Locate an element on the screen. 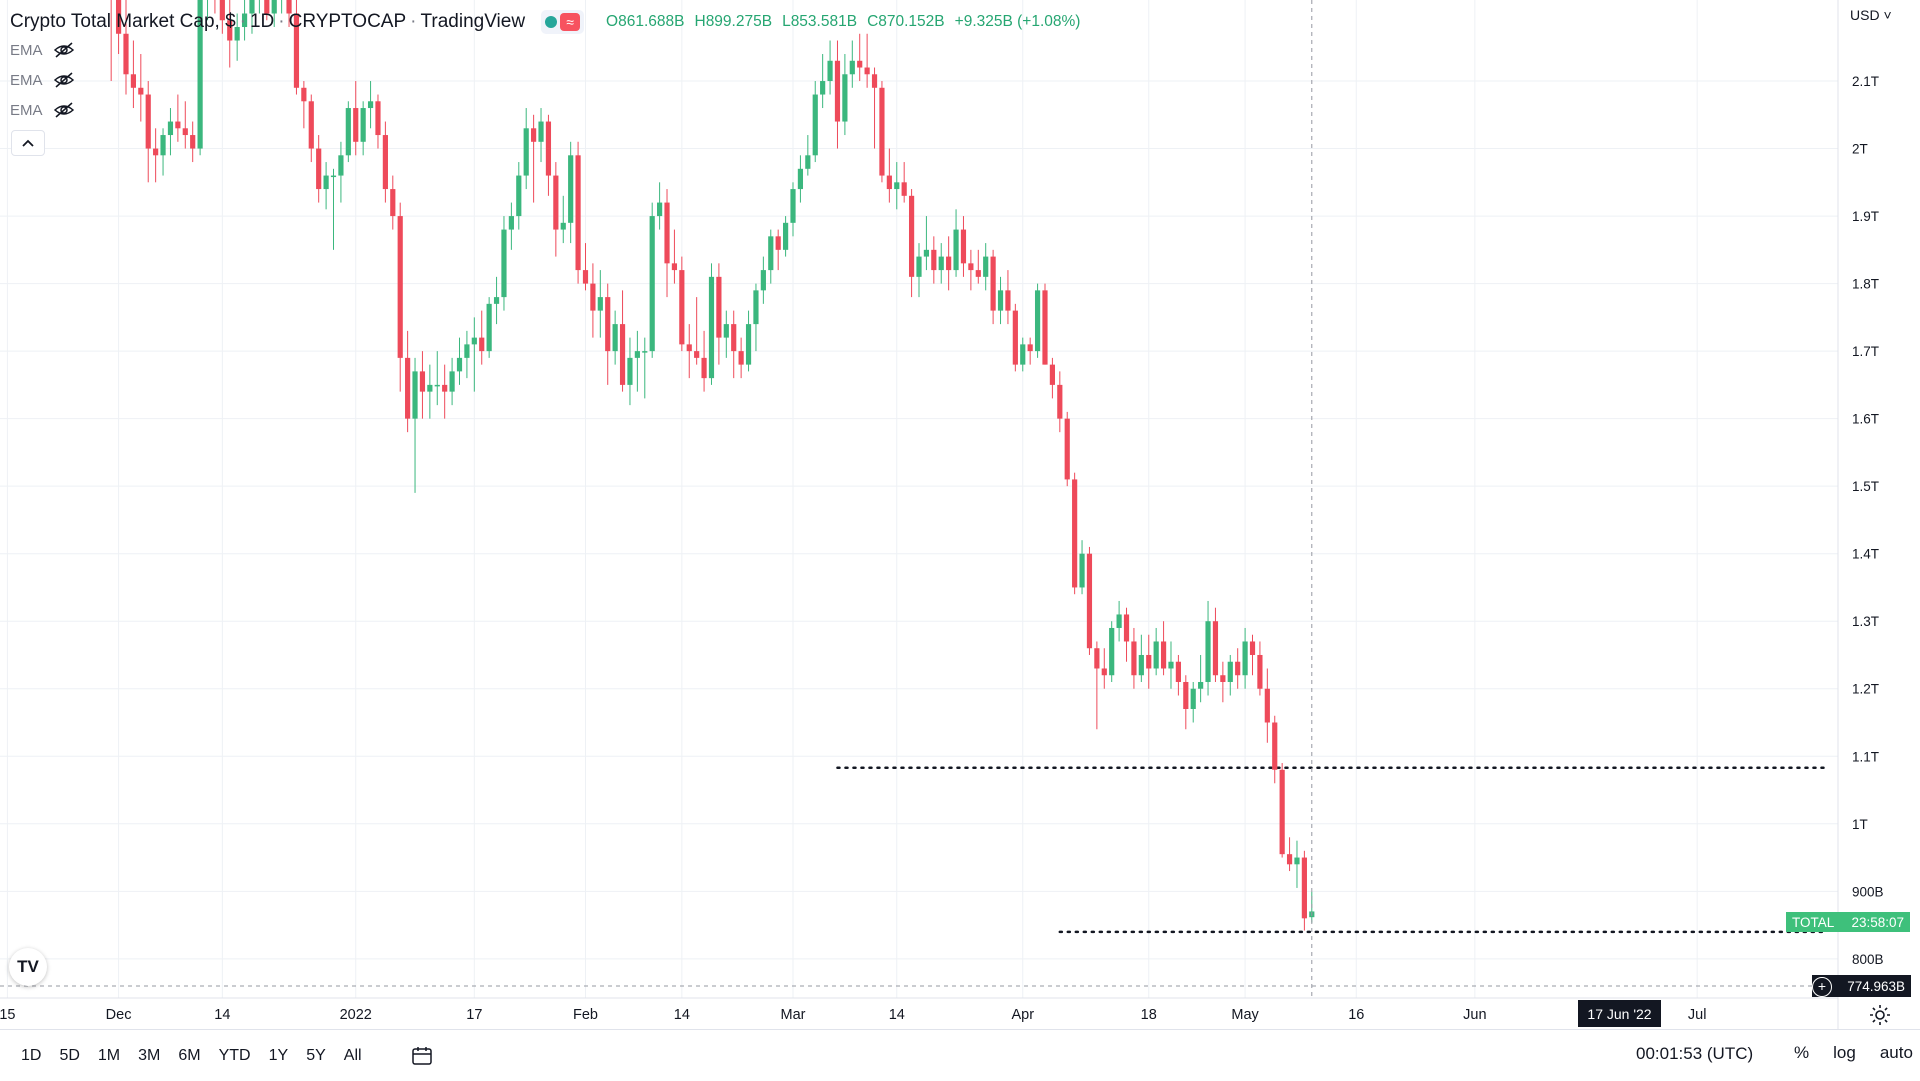 The image size is (1920, 1081). chevron-up-icon is located at coordinates (28, 143).